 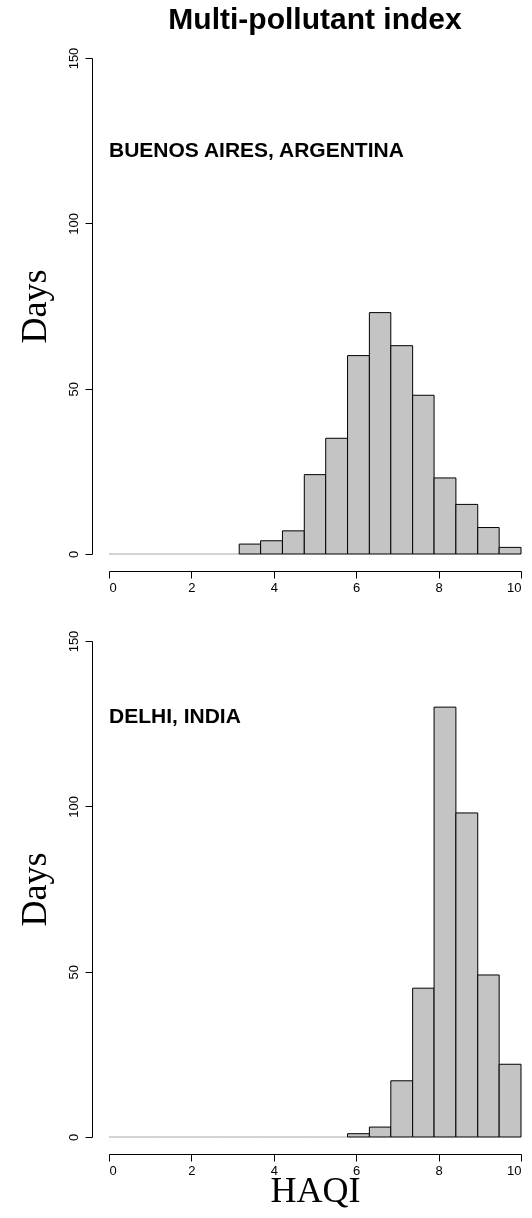 I want to click on annotation: BUENOS AIRES, ARGENTINA, so click(x=256, y=149).